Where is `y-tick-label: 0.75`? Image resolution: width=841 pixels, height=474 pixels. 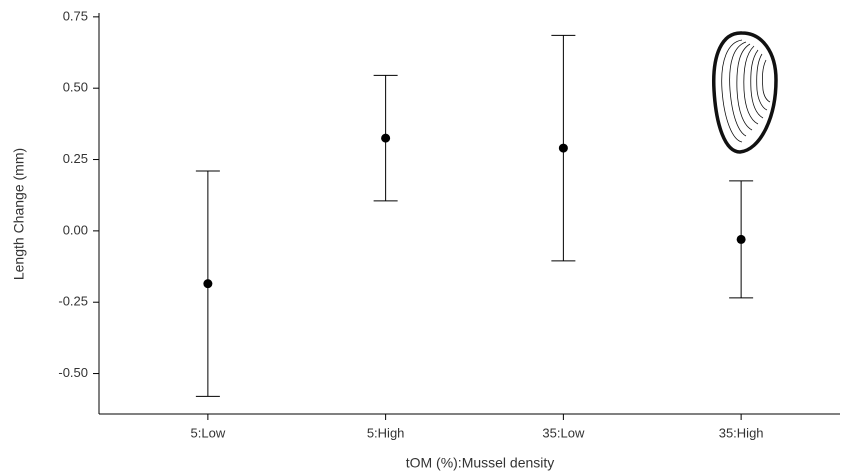 y-tick-label: 0.75 is located at coordinates (75, 15).